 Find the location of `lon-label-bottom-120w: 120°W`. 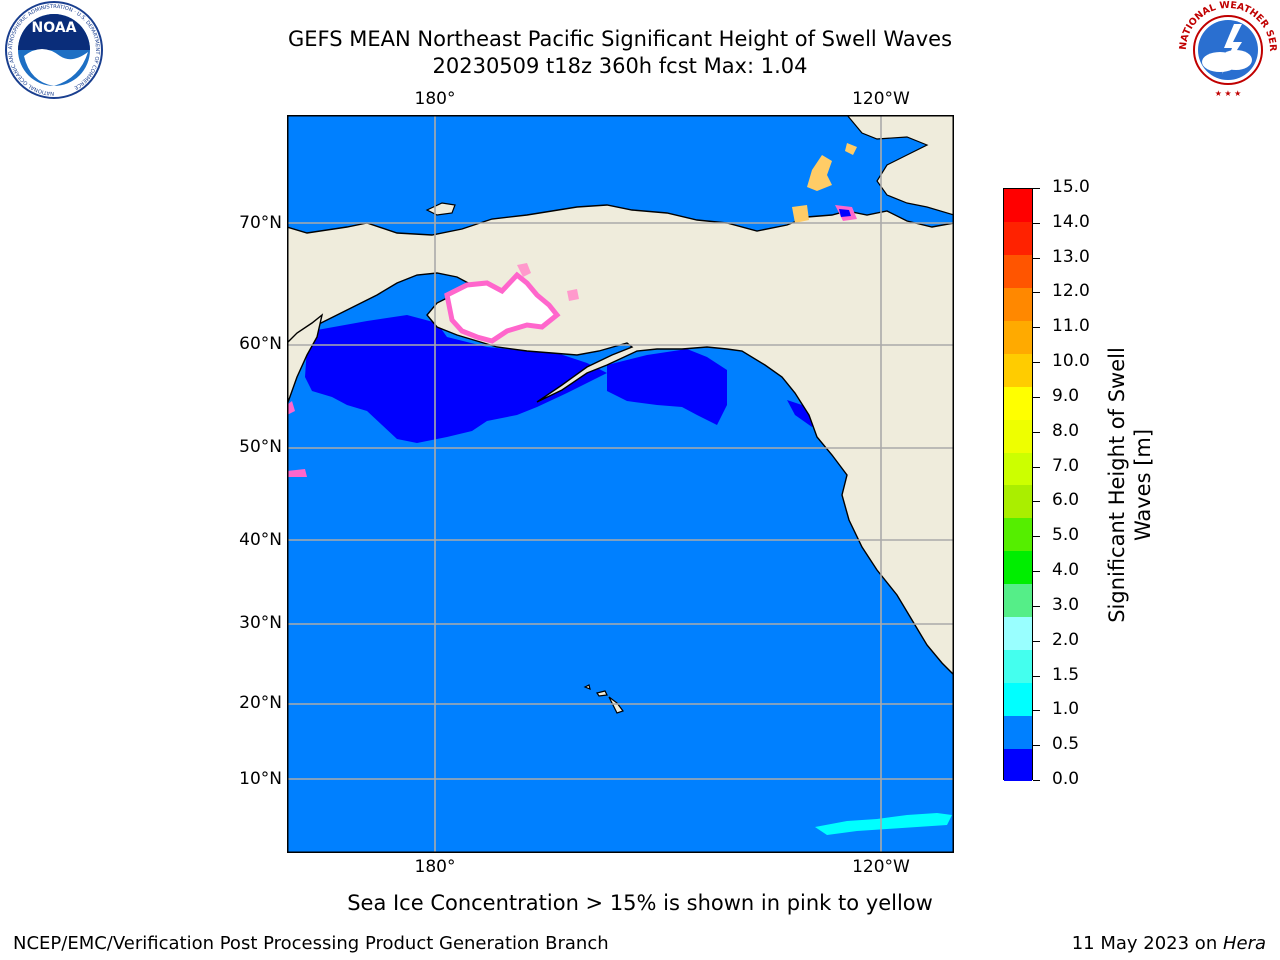

lon-label-bottom-120w: 120°W is located at coordinates (881, 867).